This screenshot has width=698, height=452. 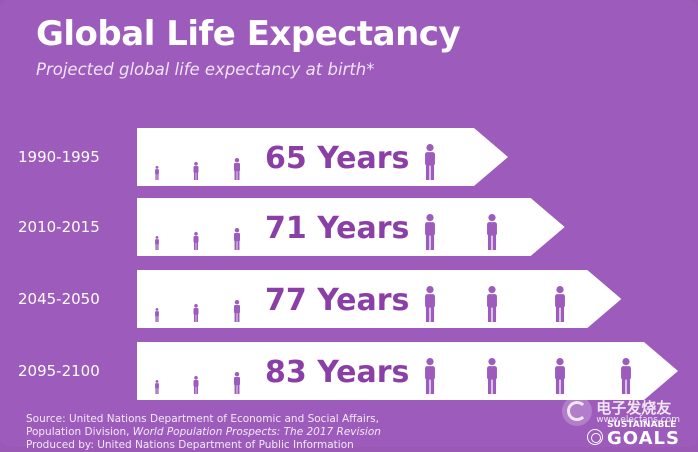 I want to click on source-division: Population Division,, so click(x=78, y=432).